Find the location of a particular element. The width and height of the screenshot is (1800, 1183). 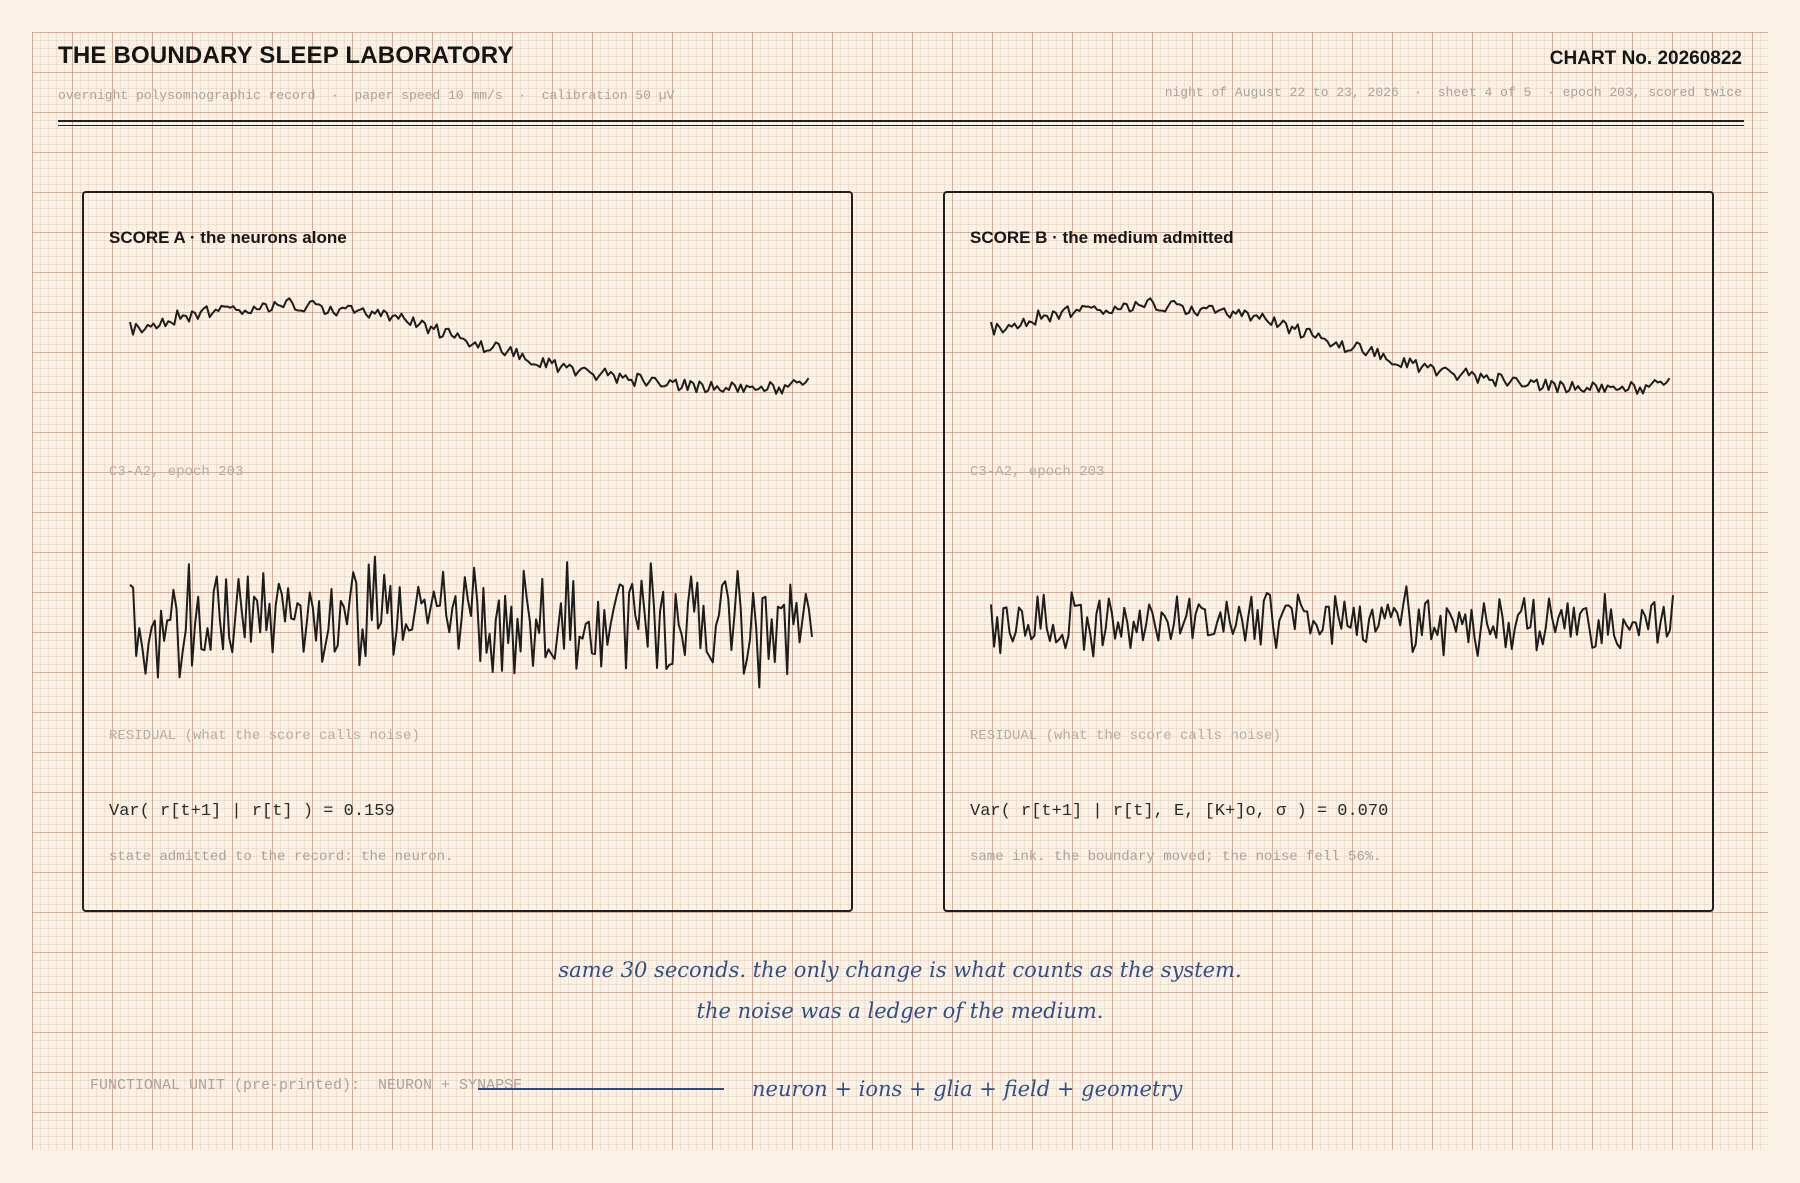

score-a-eeg-label: C3-A2, epoch 203 is located at coordinates (176, 472).